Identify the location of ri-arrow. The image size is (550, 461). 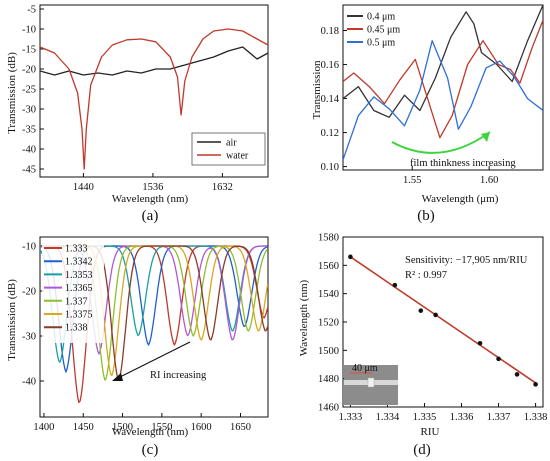
(154, 360).